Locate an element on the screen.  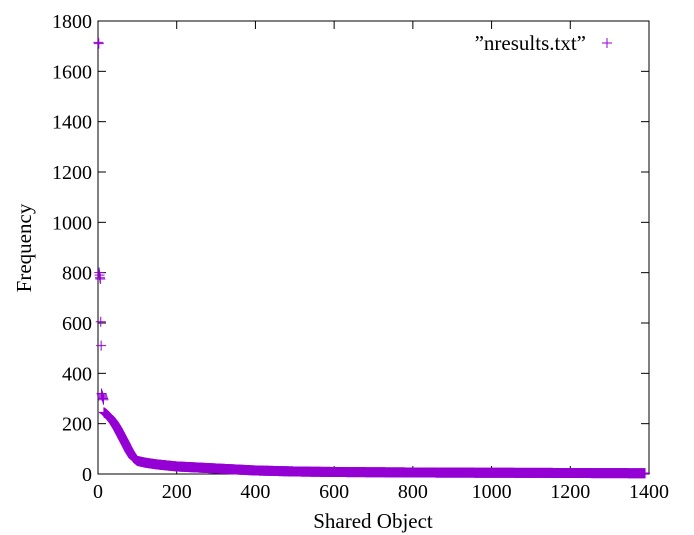
legend-marker is located at coordinates (607, 43).